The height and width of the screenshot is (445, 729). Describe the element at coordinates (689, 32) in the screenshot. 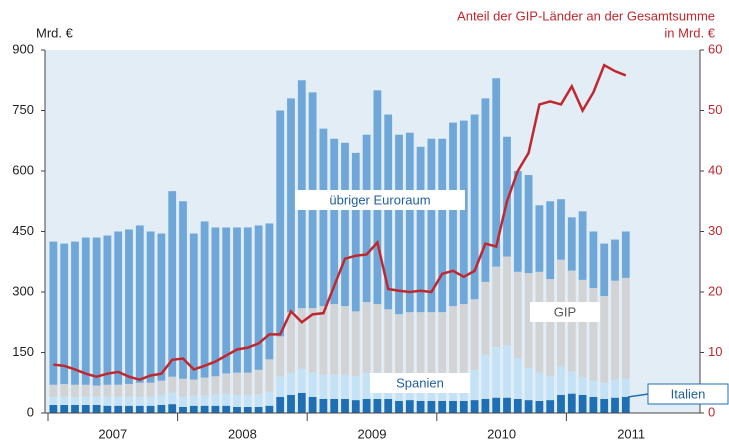

I see `y2-axis-label: in Mrd. €` at that location.